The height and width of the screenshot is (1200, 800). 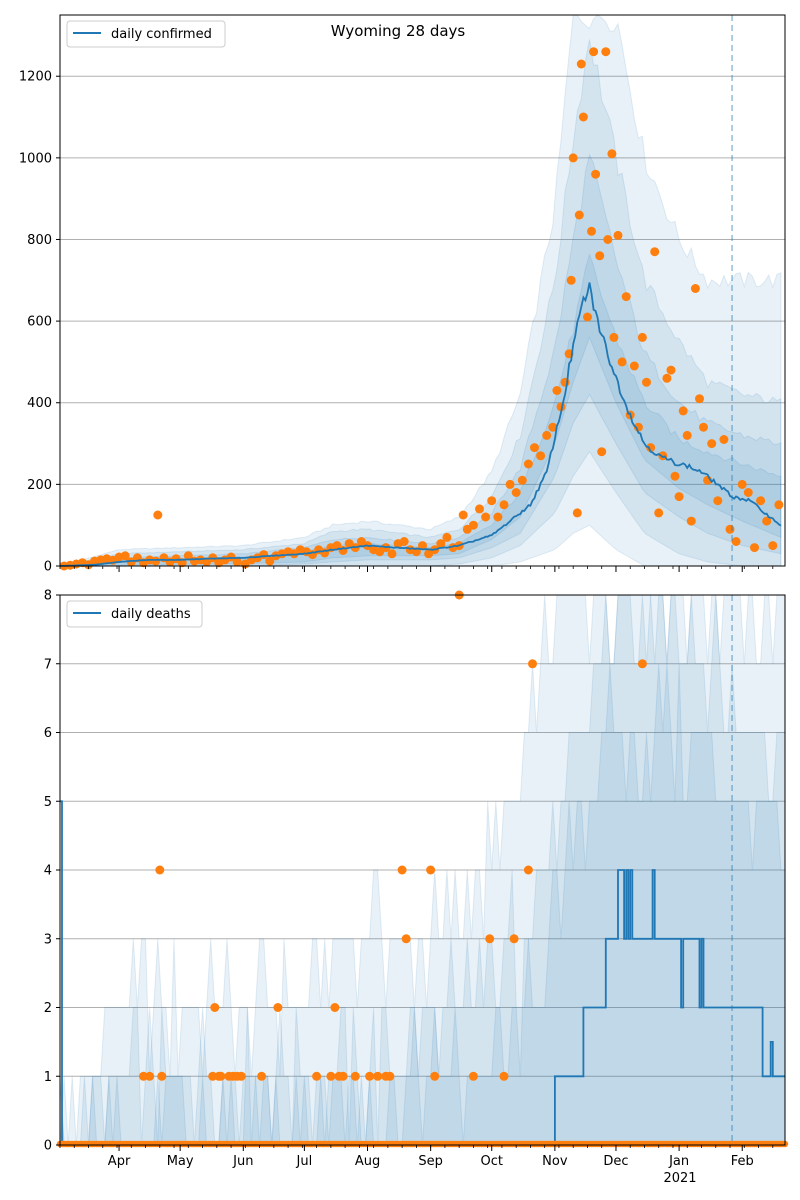 What do you see at coordinates (491, 1161) in the screenshot?
I see `x-tick-label: Oct` at bounding box center [491, 1161].